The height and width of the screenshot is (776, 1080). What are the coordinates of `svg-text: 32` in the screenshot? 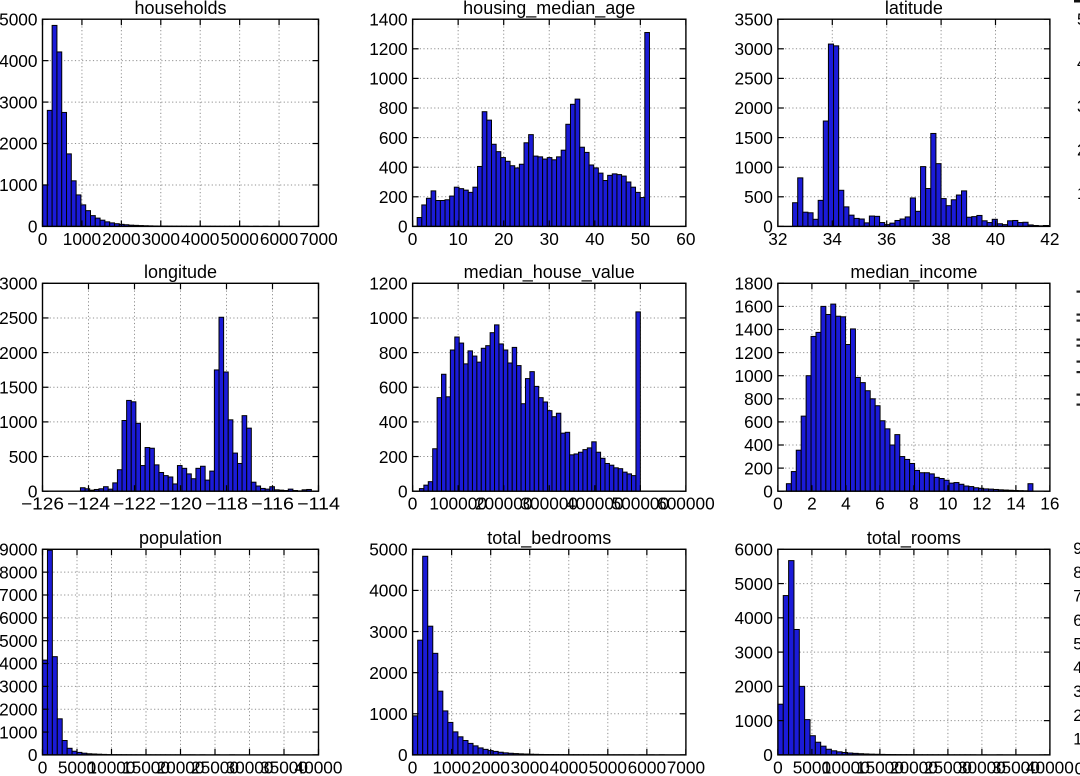 It's located at (777, 239).